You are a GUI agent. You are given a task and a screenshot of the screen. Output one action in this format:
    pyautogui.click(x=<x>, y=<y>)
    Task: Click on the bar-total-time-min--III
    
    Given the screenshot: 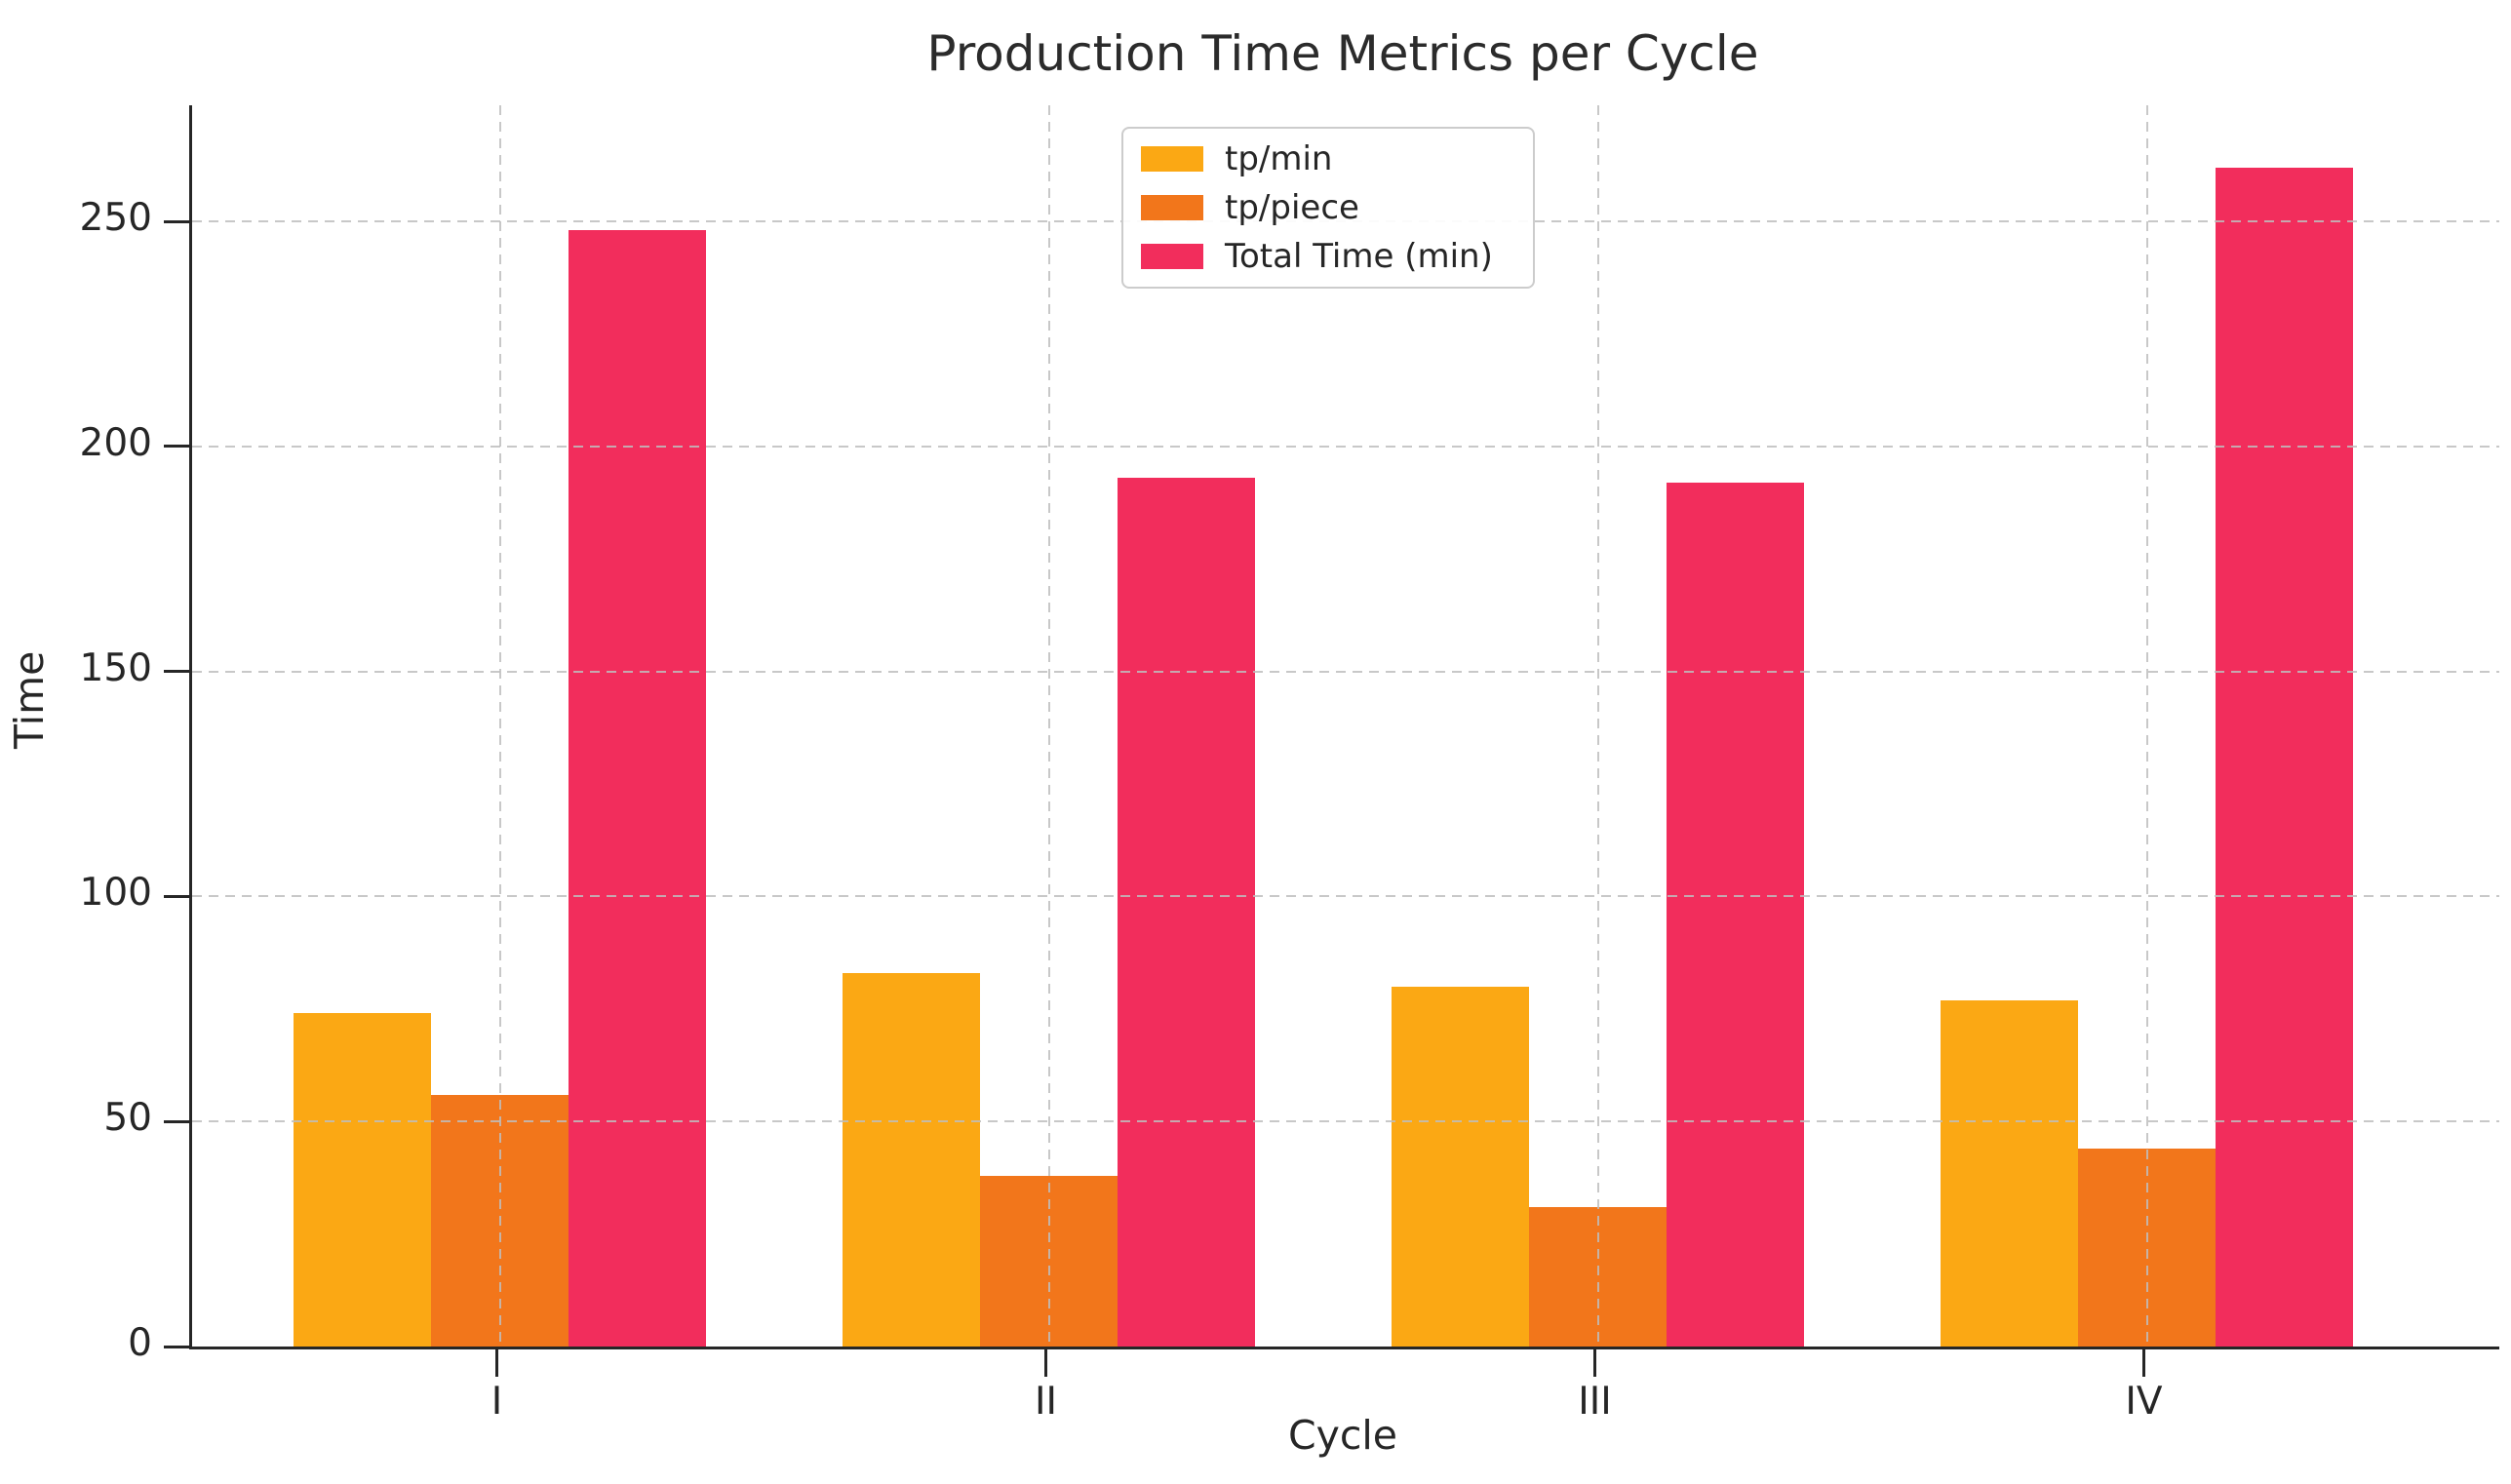 What is the action you would take?
    pyautogui.click(x=1735, y=914)
    